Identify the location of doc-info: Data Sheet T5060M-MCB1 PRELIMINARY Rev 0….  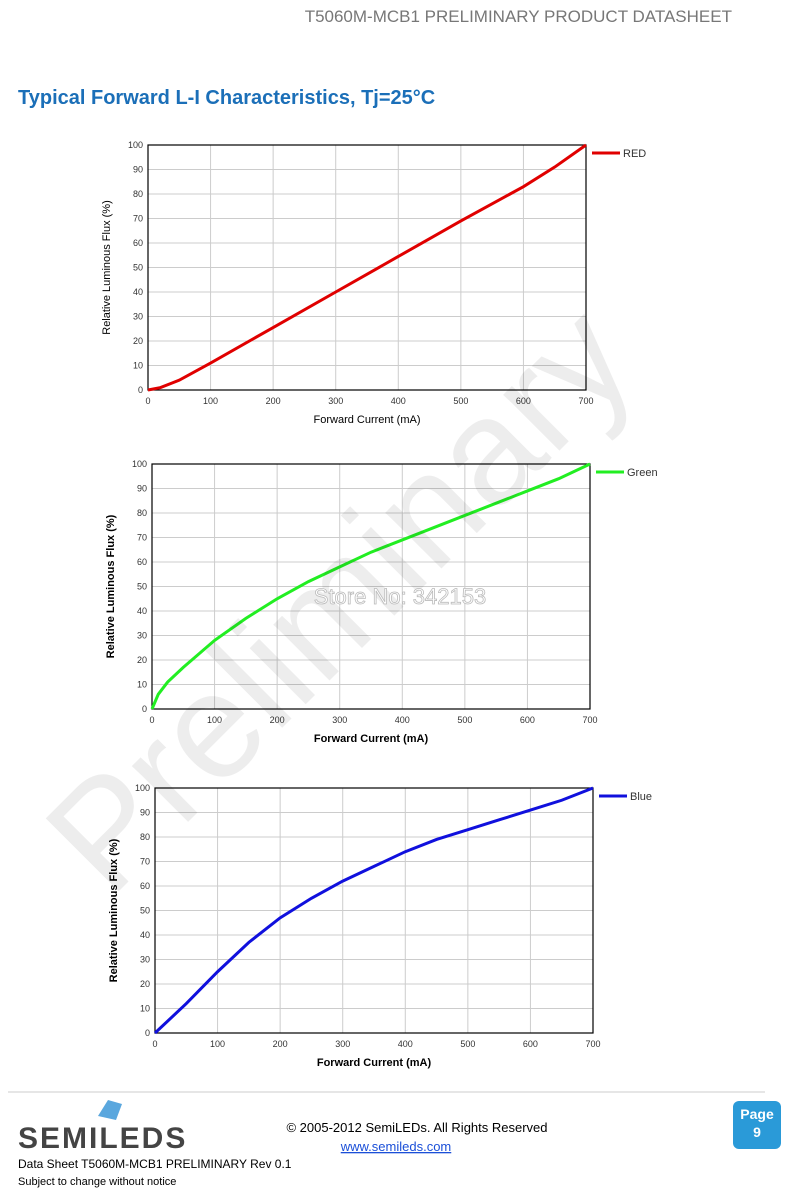
(155, 1164).